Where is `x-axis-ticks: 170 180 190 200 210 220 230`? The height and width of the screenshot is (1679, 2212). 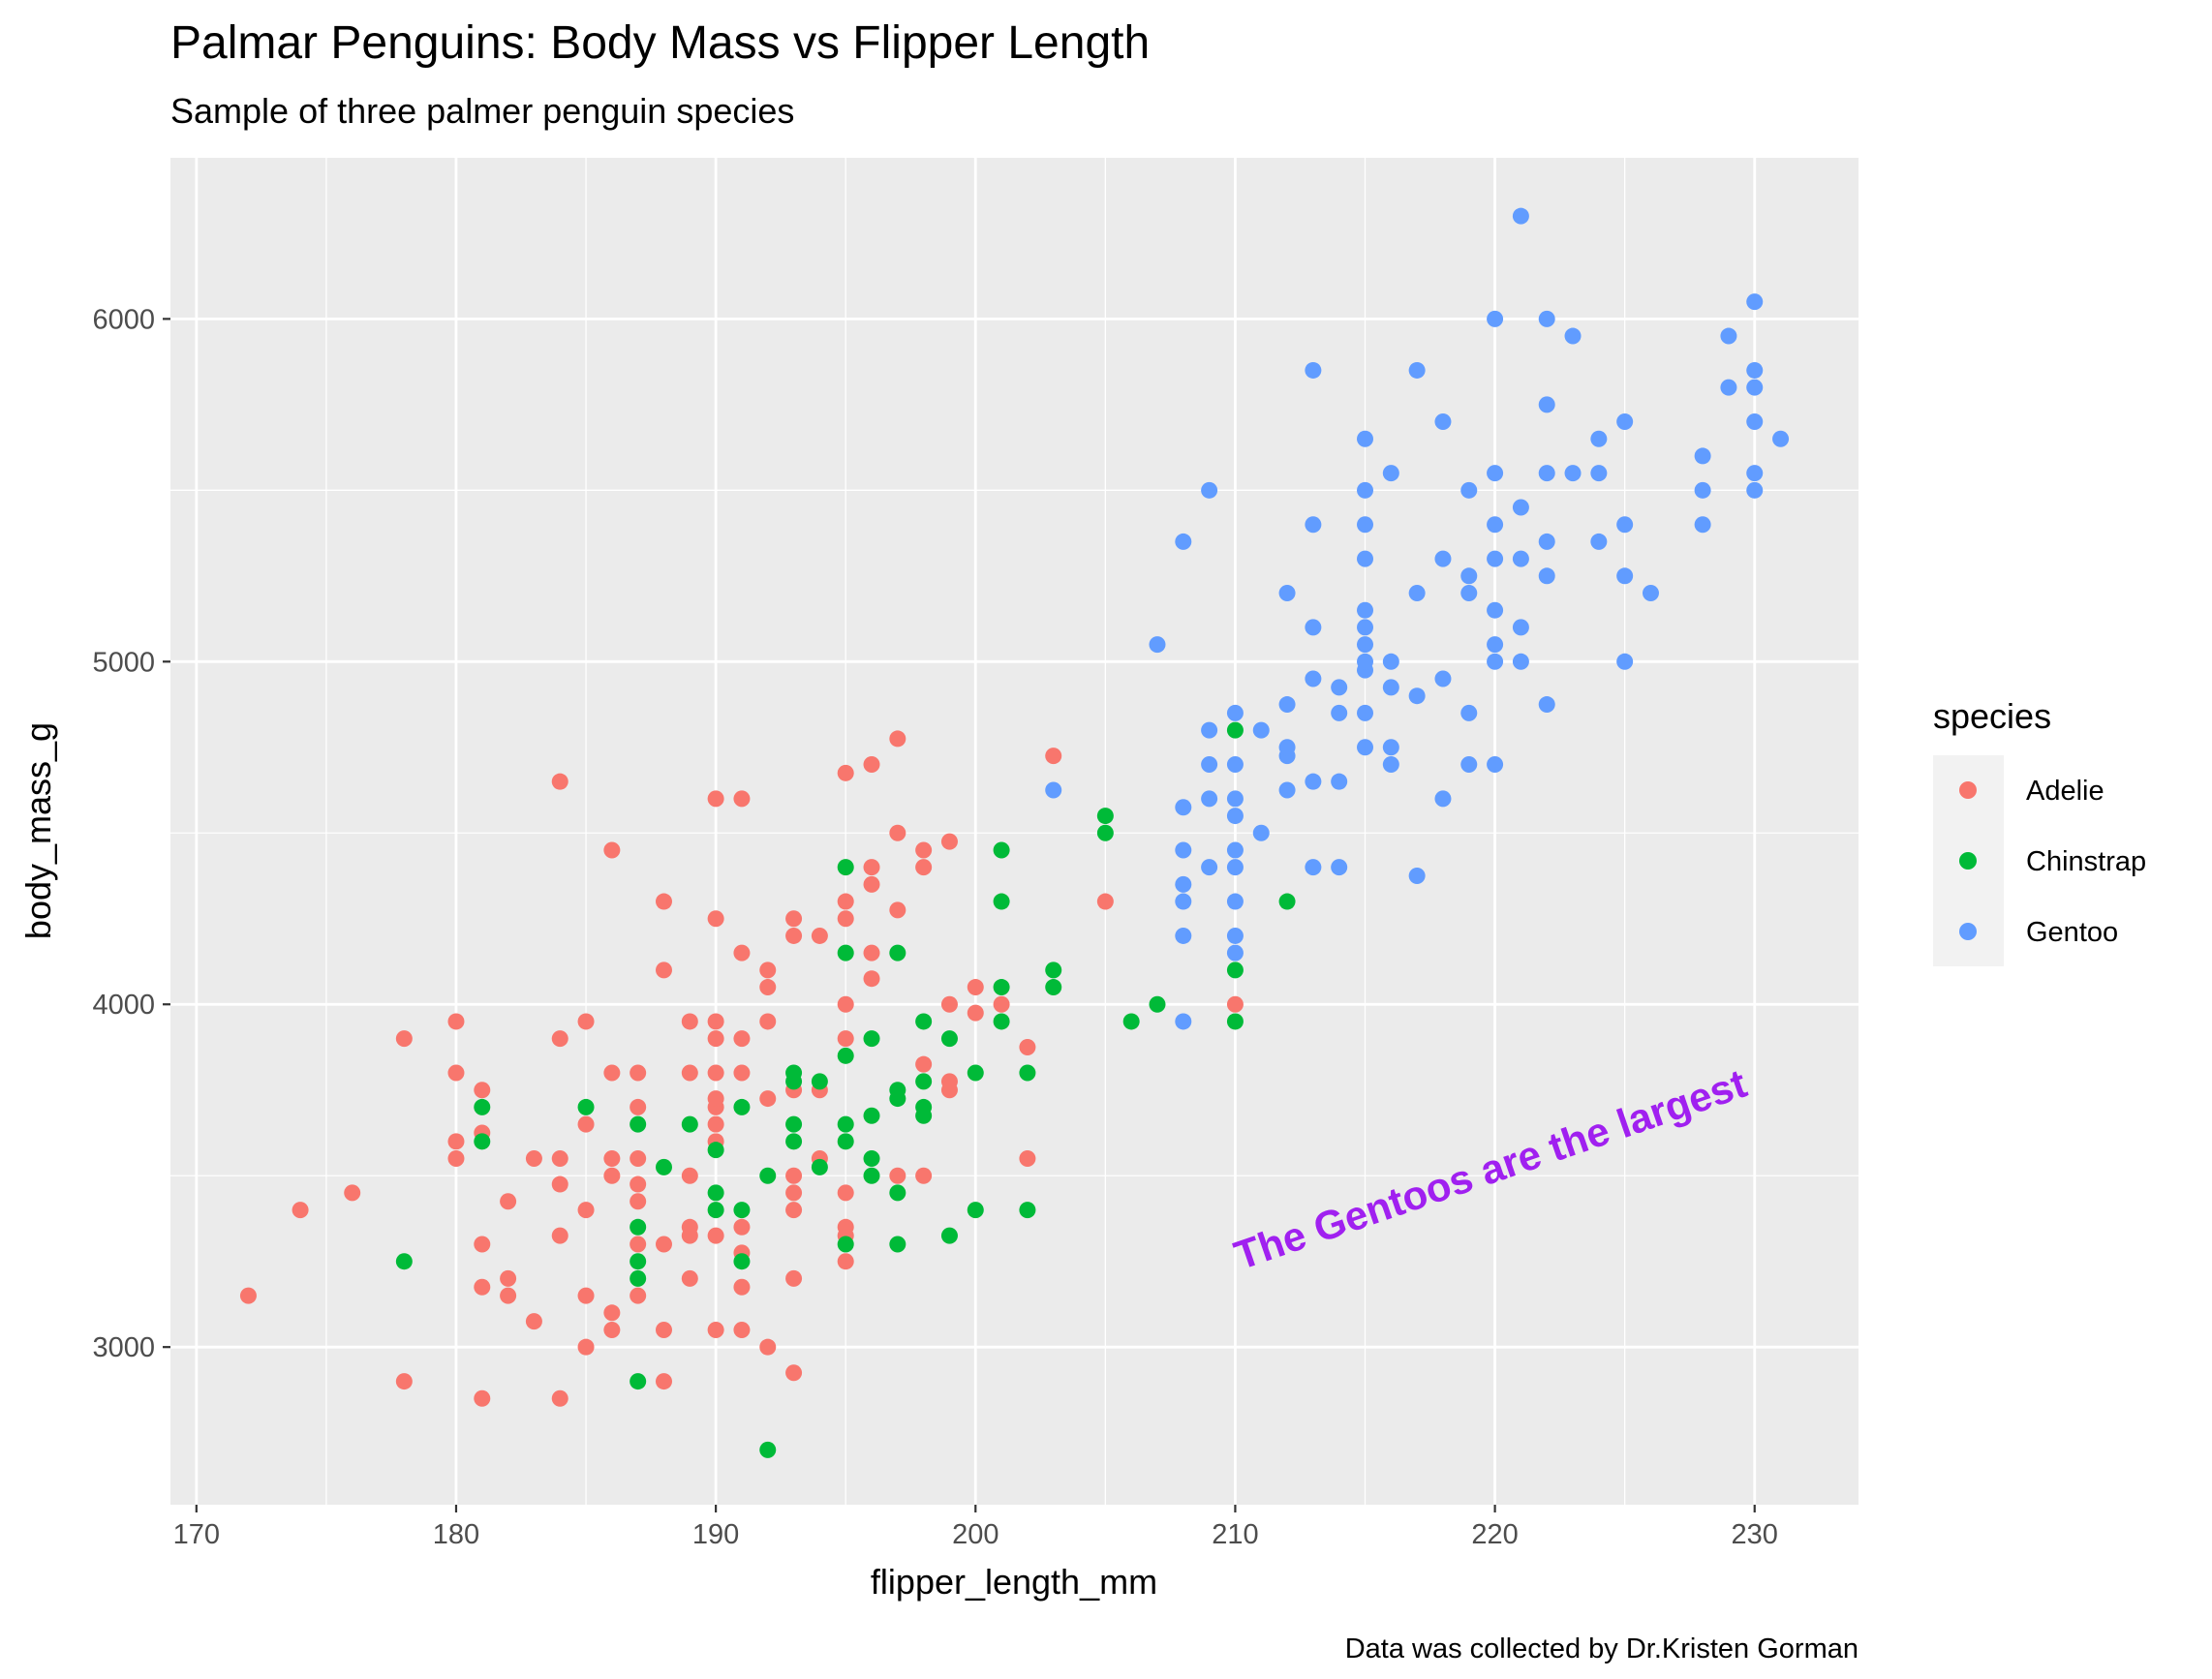 x-axis-ticks: 170 180 190 200 210 220 230 is located at coordinates (976, 1527).